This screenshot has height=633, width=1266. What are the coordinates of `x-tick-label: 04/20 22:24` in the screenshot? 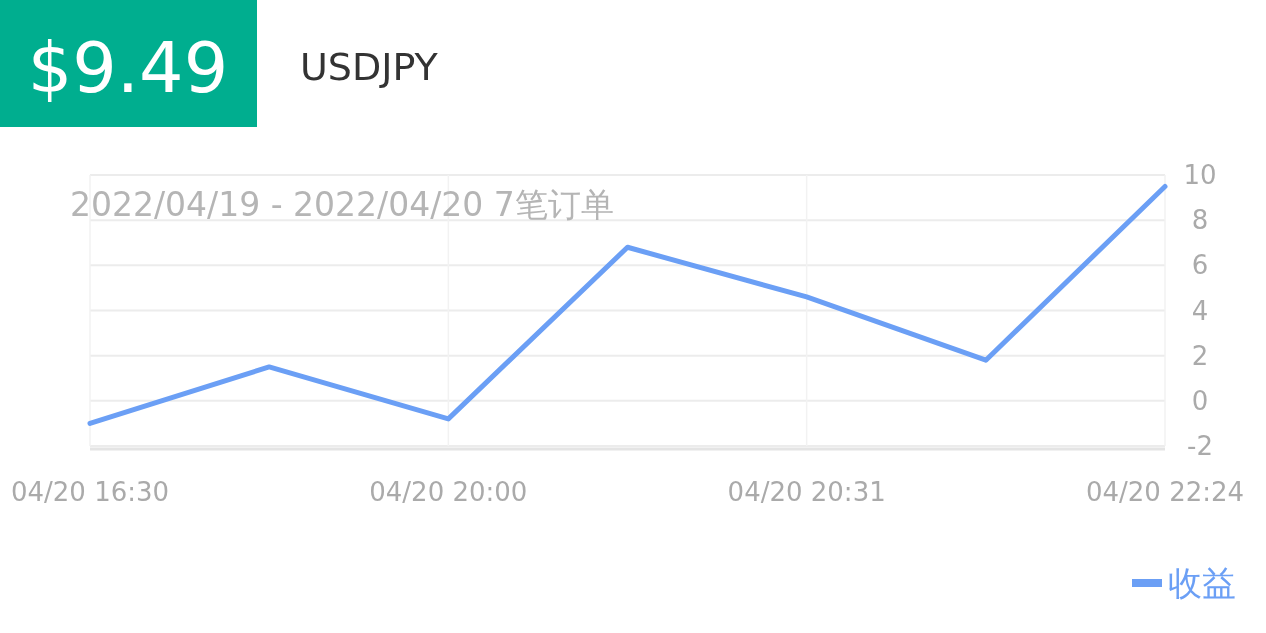 It's located at (1165, 492).